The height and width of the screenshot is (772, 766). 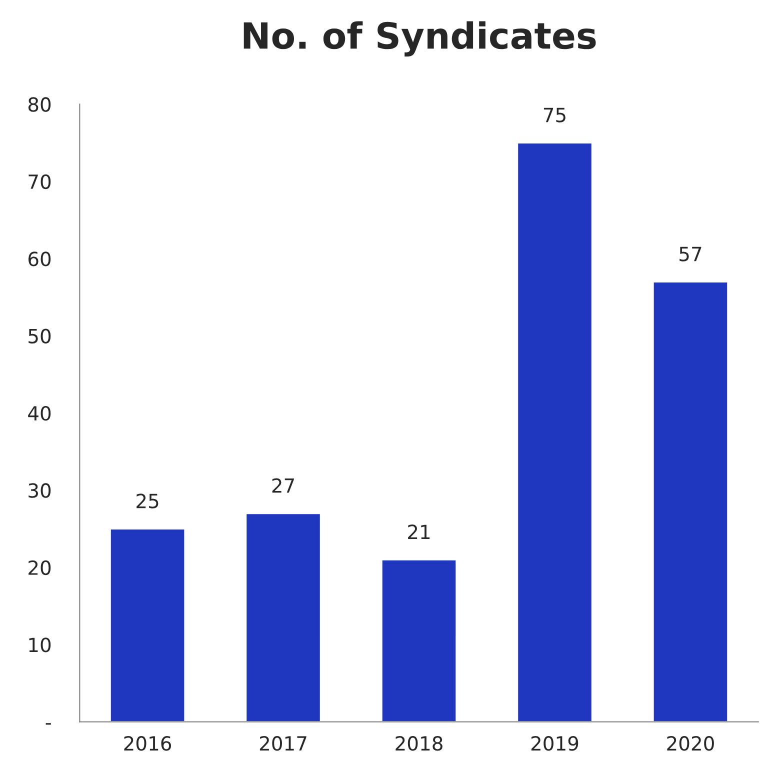 I want to click on data-label: 57, so click(x=691, y=254).